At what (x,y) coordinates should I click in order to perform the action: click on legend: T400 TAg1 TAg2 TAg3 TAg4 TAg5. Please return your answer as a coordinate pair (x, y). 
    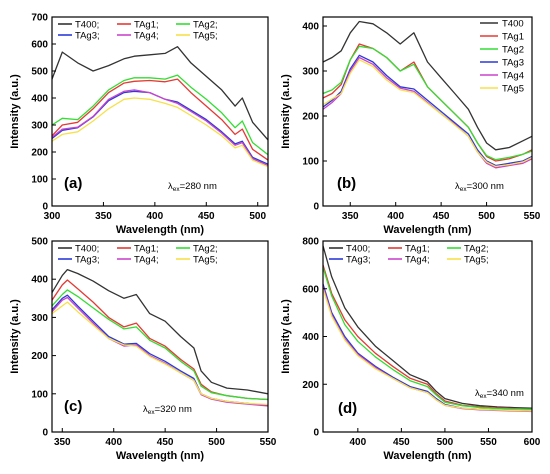
    Looking at the image, I should click on (502, 57).